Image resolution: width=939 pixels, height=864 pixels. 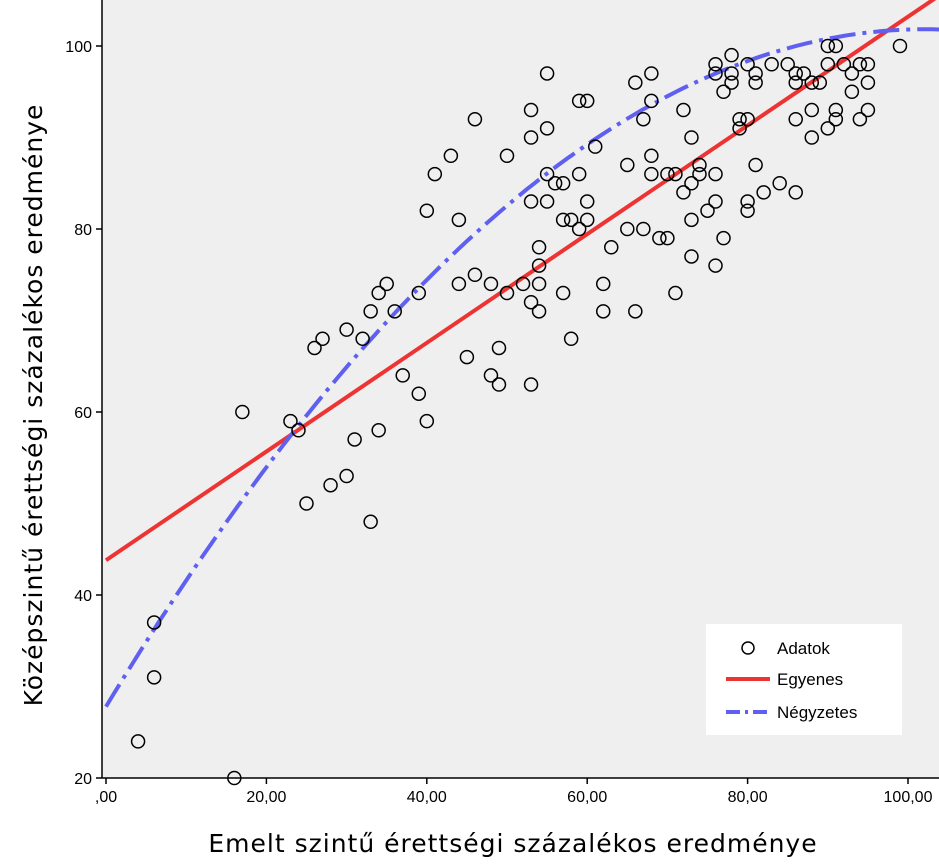 I want to click on legend-label-adatok: Adatok, so click(x=803, y=648).